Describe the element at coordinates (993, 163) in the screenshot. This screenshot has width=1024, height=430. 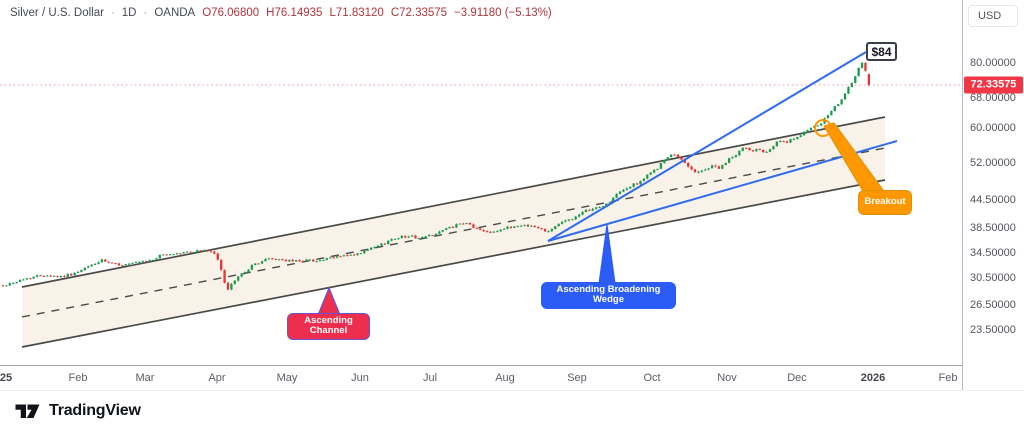
I see `price-tick-label: 52.00000` at that location.